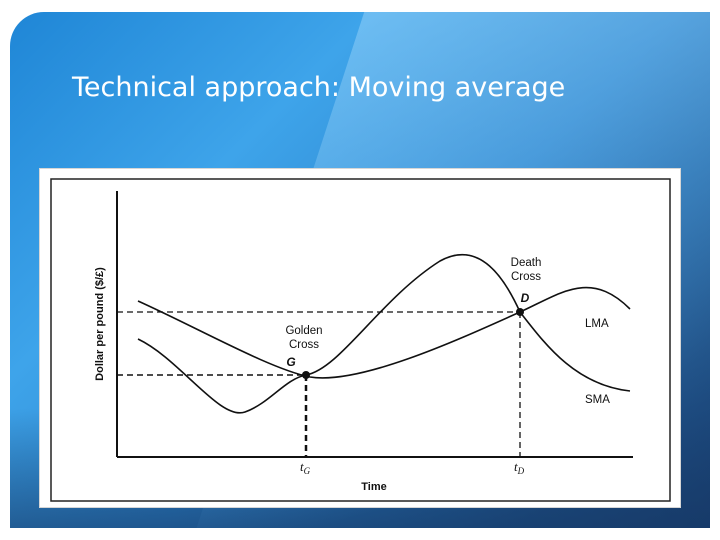 The height and width of the screenshot is (540, 720). I want to click on sma-label: SMA, so click(597, 400).